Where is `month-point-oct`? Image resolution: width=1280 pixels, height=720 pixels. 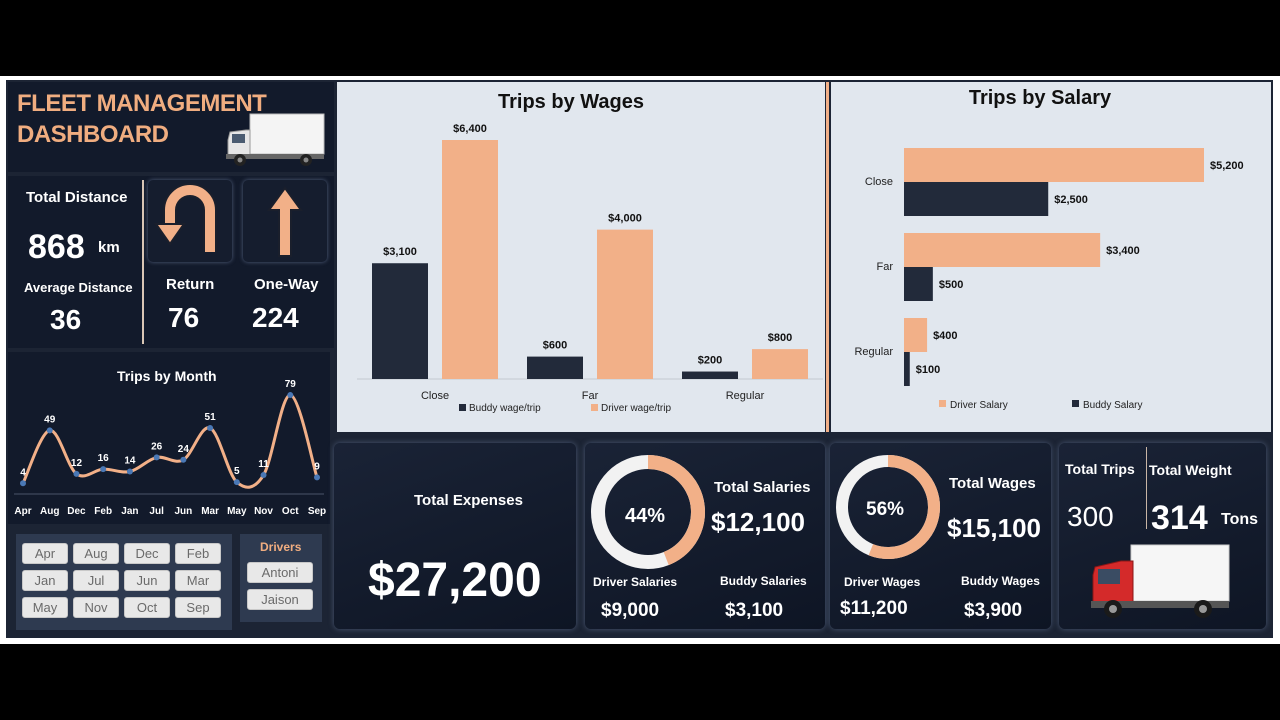 month-point-oct is located at coordinates (290, 395).